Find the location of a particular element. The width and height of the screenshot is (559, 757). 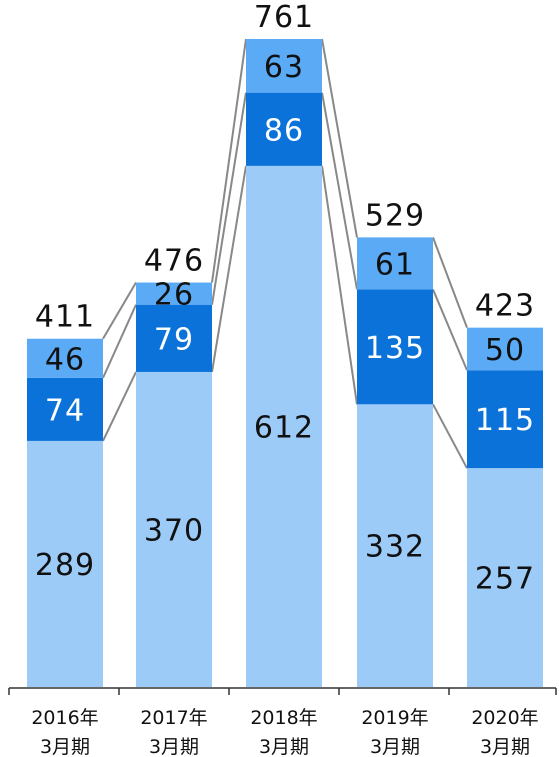

category-label: 2017年 is located at coordinates (173, 718).